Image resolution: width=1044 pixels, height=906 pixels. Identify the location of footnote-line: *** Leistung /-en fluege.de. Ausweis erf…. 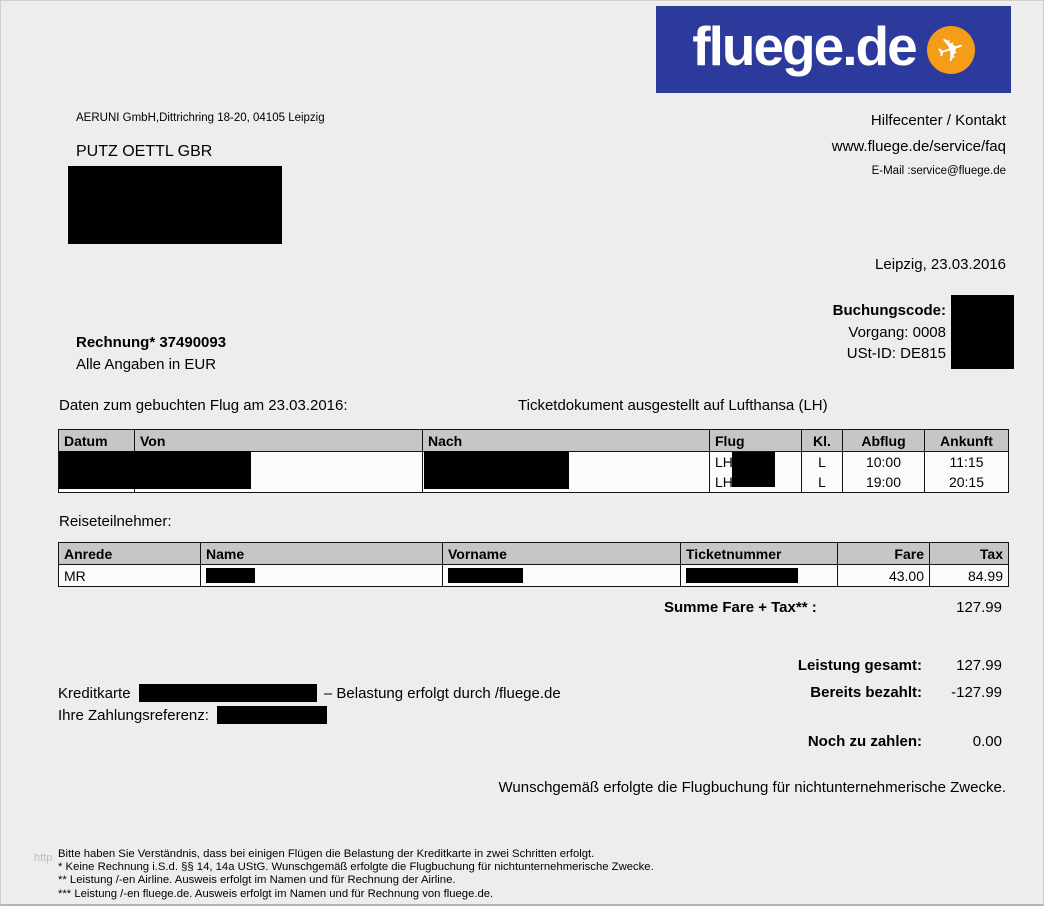
(276, 893).